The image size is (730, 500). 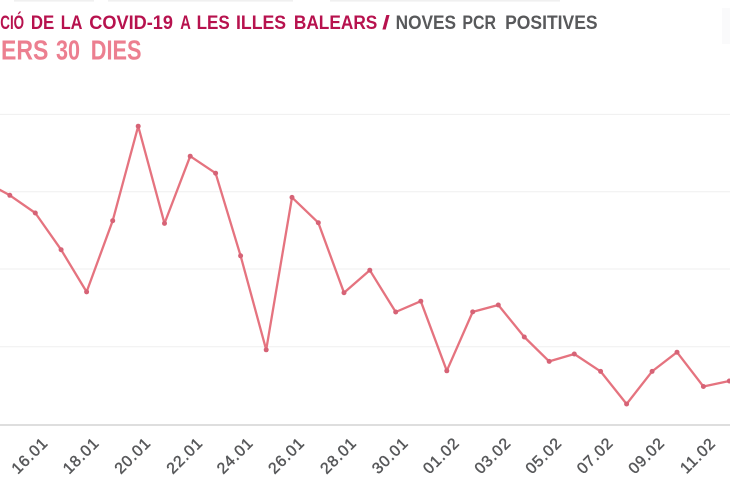 I want to click on svg-text: NOVES, so click(x=426, y=23).